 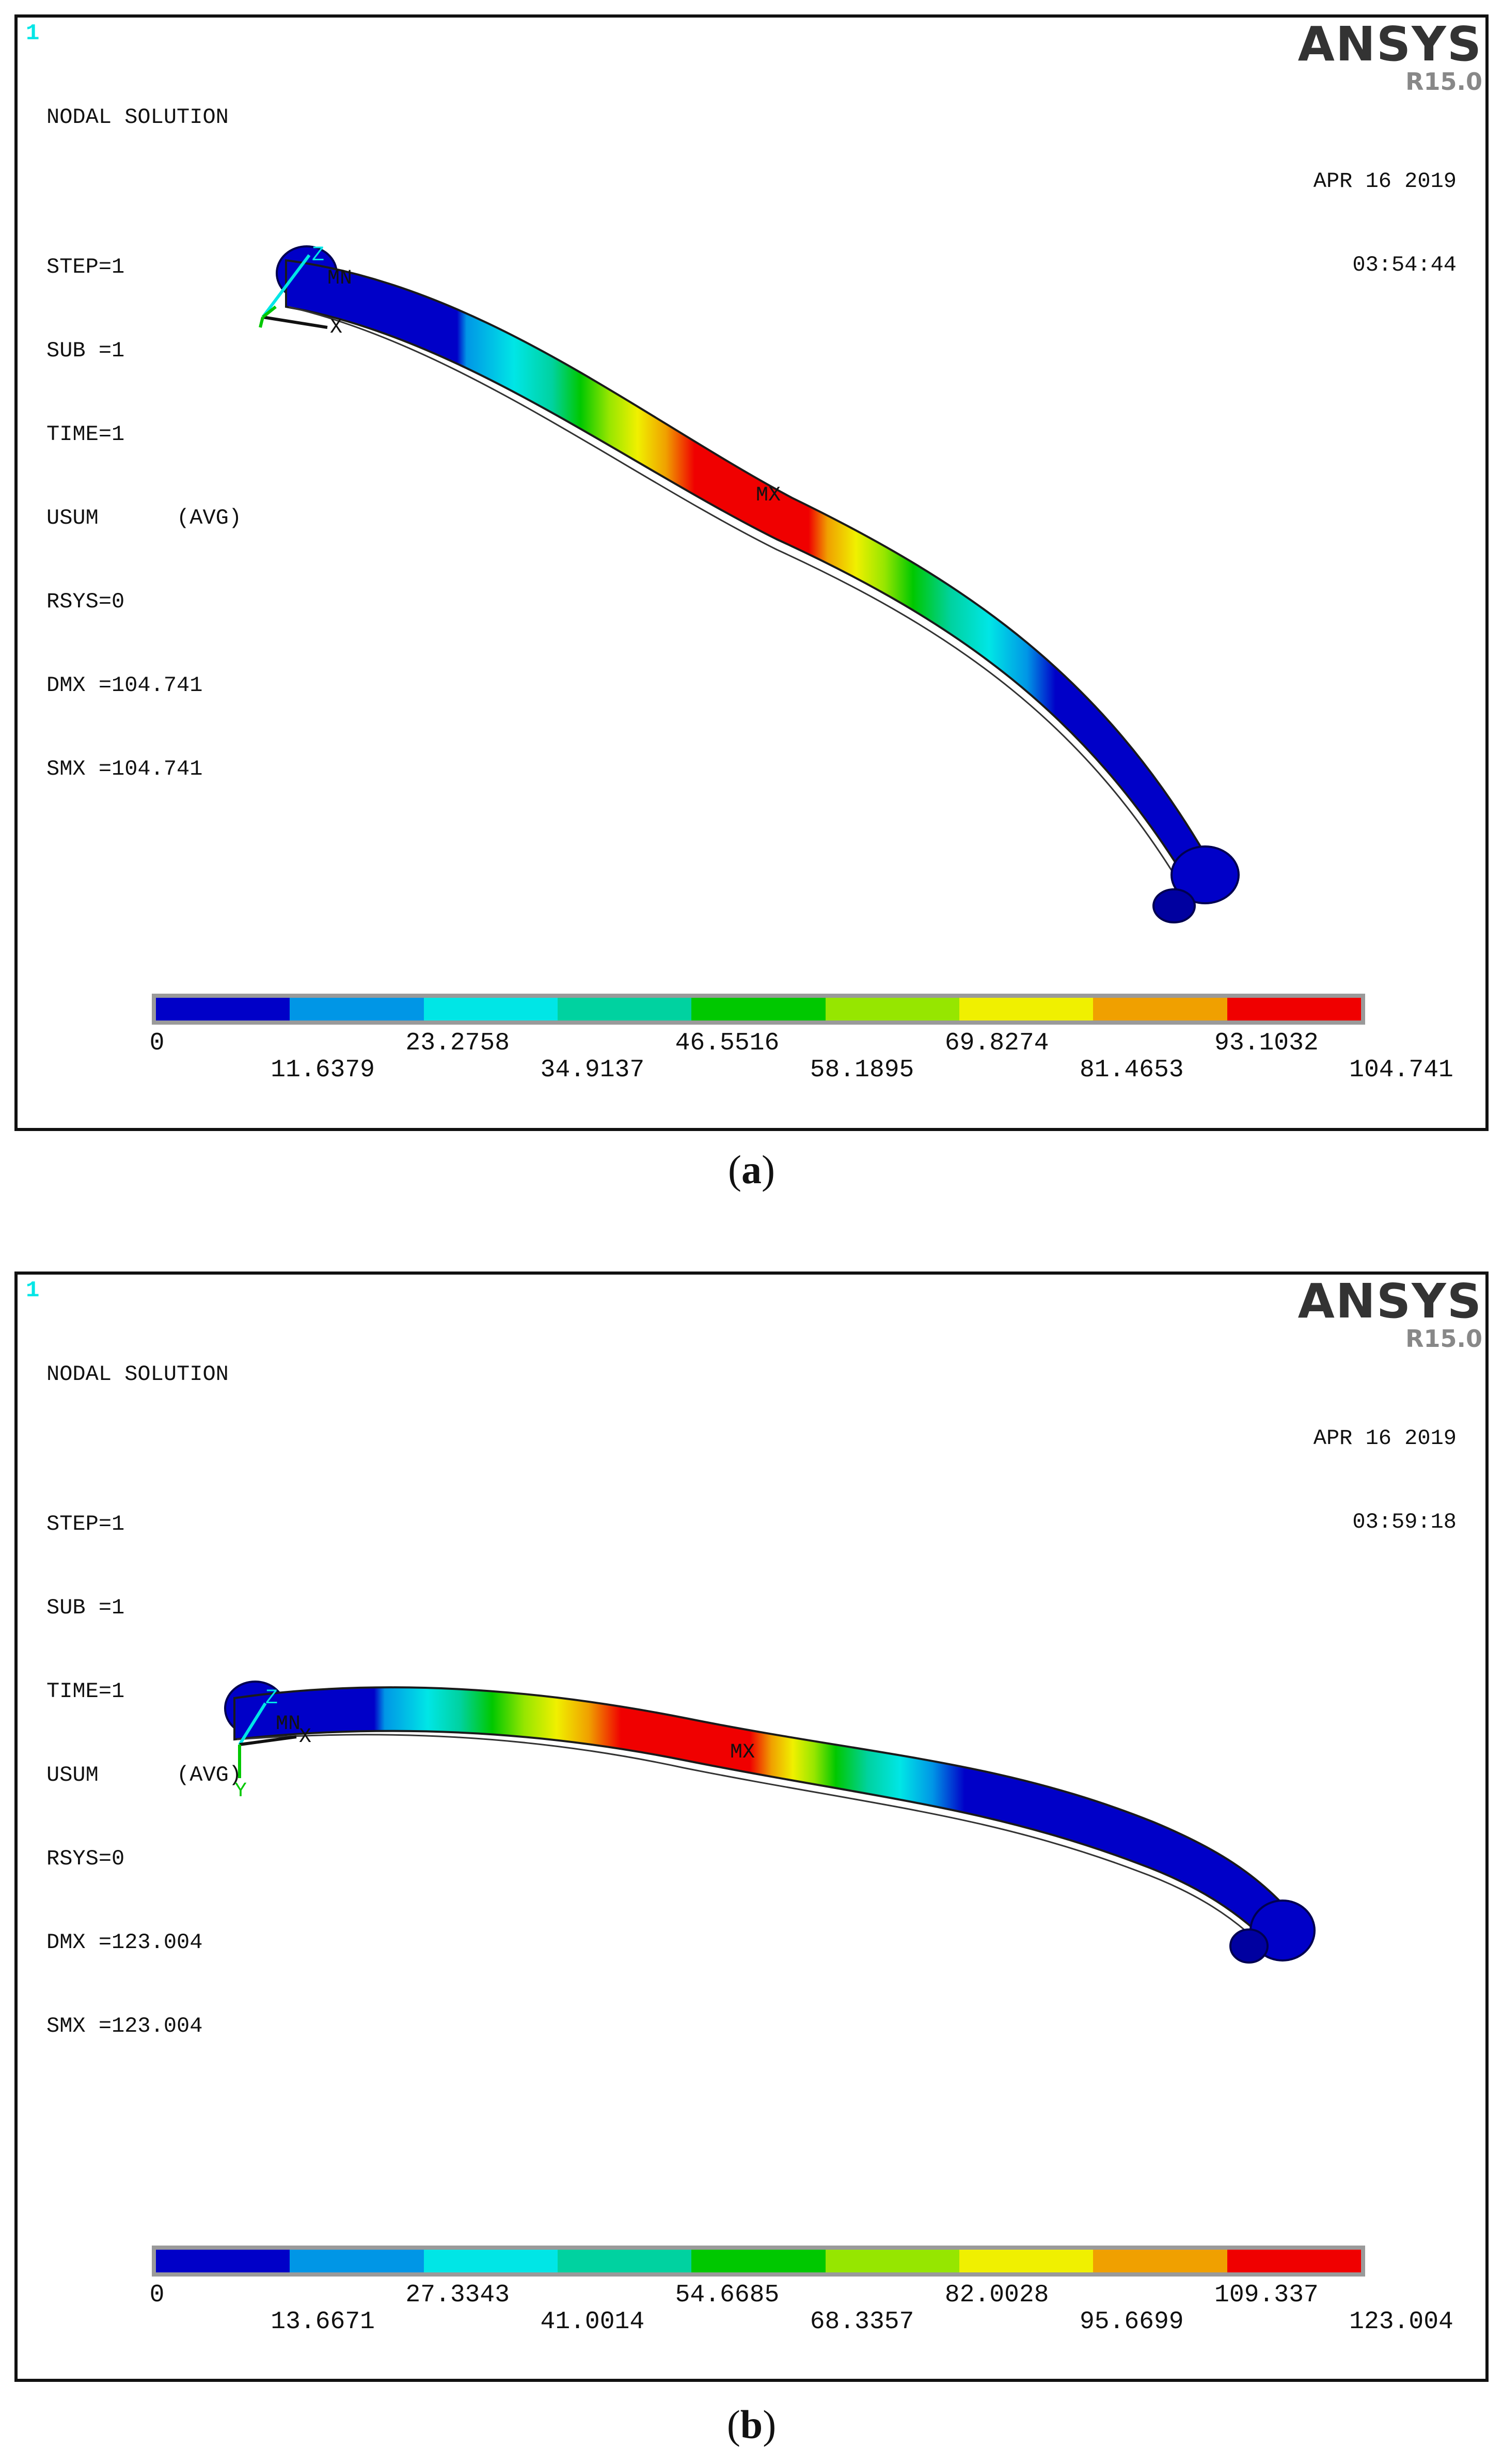 What do you see at coordinates (125, 769) in the screenshot?
I see `info-smx: SMX =104.741` at bounding box center [125, 769].